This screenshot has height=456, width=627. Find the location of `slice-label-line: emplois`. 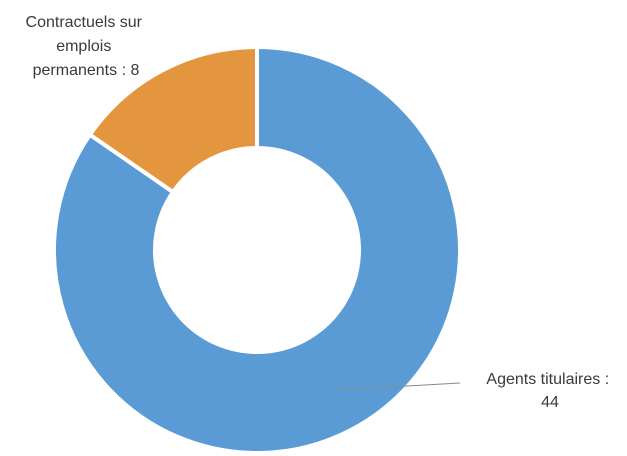

slice-label-line: emplois is located at coordinates (83, 46).